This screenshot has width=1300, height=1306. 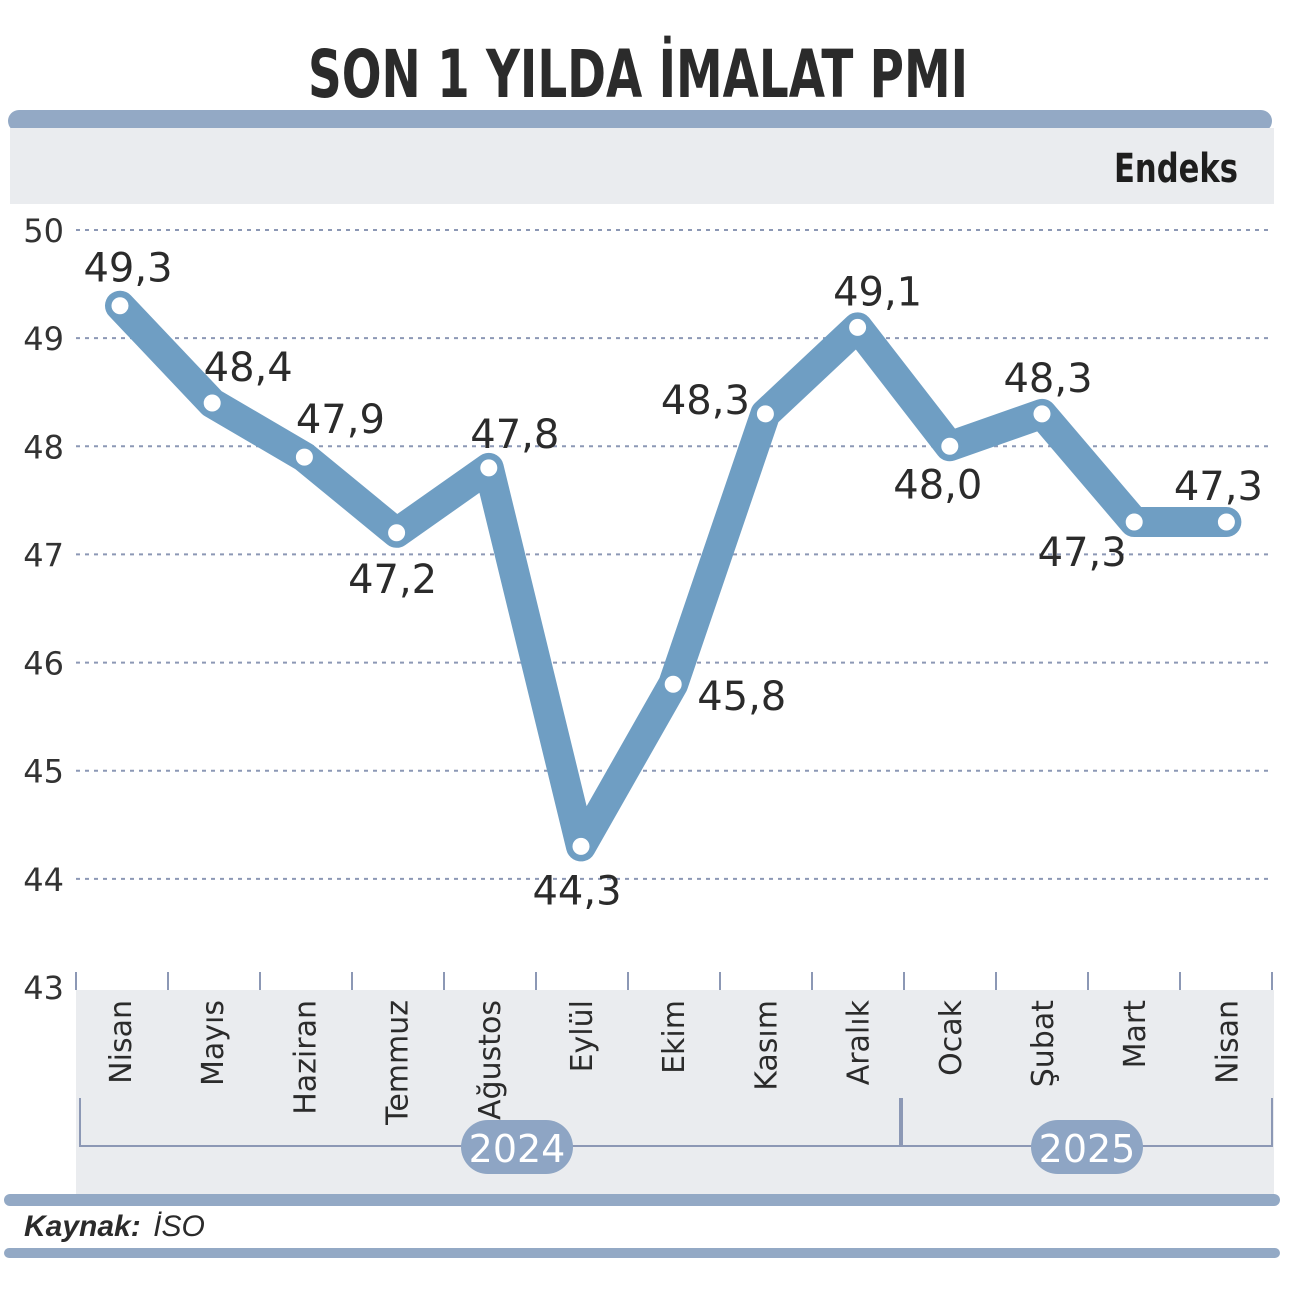 I want to click on source-line: Kaynak: İSO, so click(x=114, y=1226).